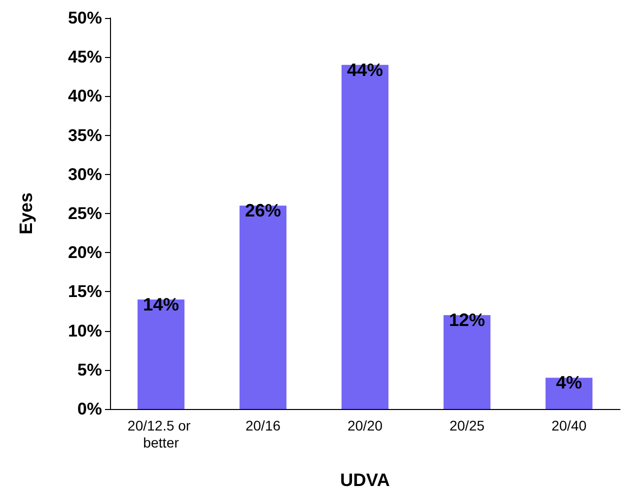  What do you see at coordinates (26, 213) in the screenshot?
I see `y-axis-title: Eyes` at bounding box center [26, 213].